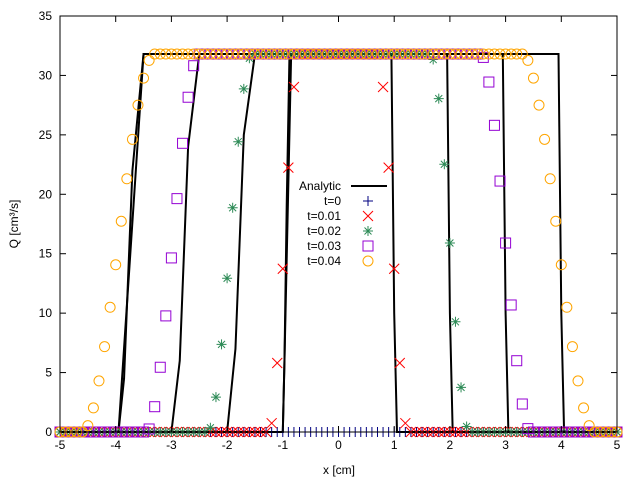 The image size is (640, 480). I want to click on legend-label: t=0.02, so click(324, 231).